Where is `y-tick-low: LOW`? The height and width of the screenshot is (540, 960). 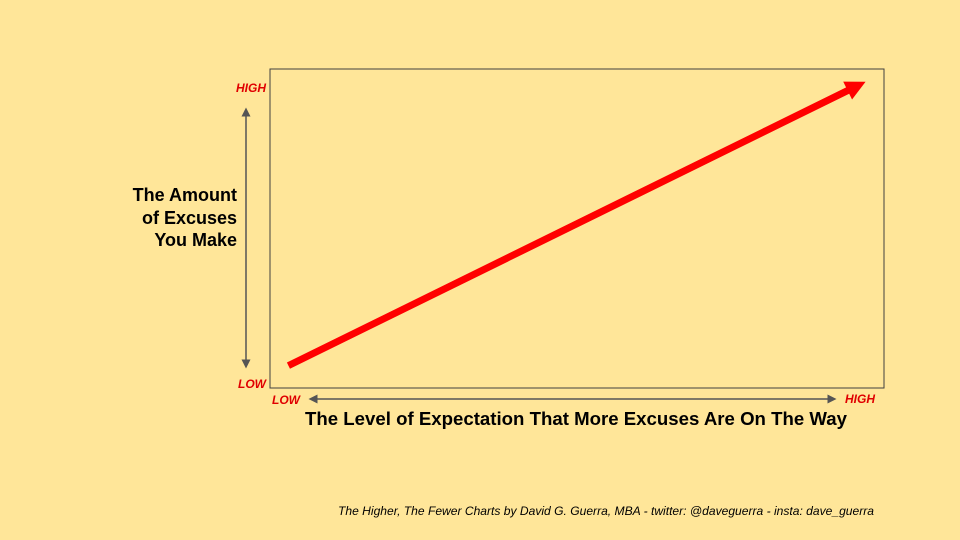
y-tick-low: LOW is located at coordinates (253, 384).